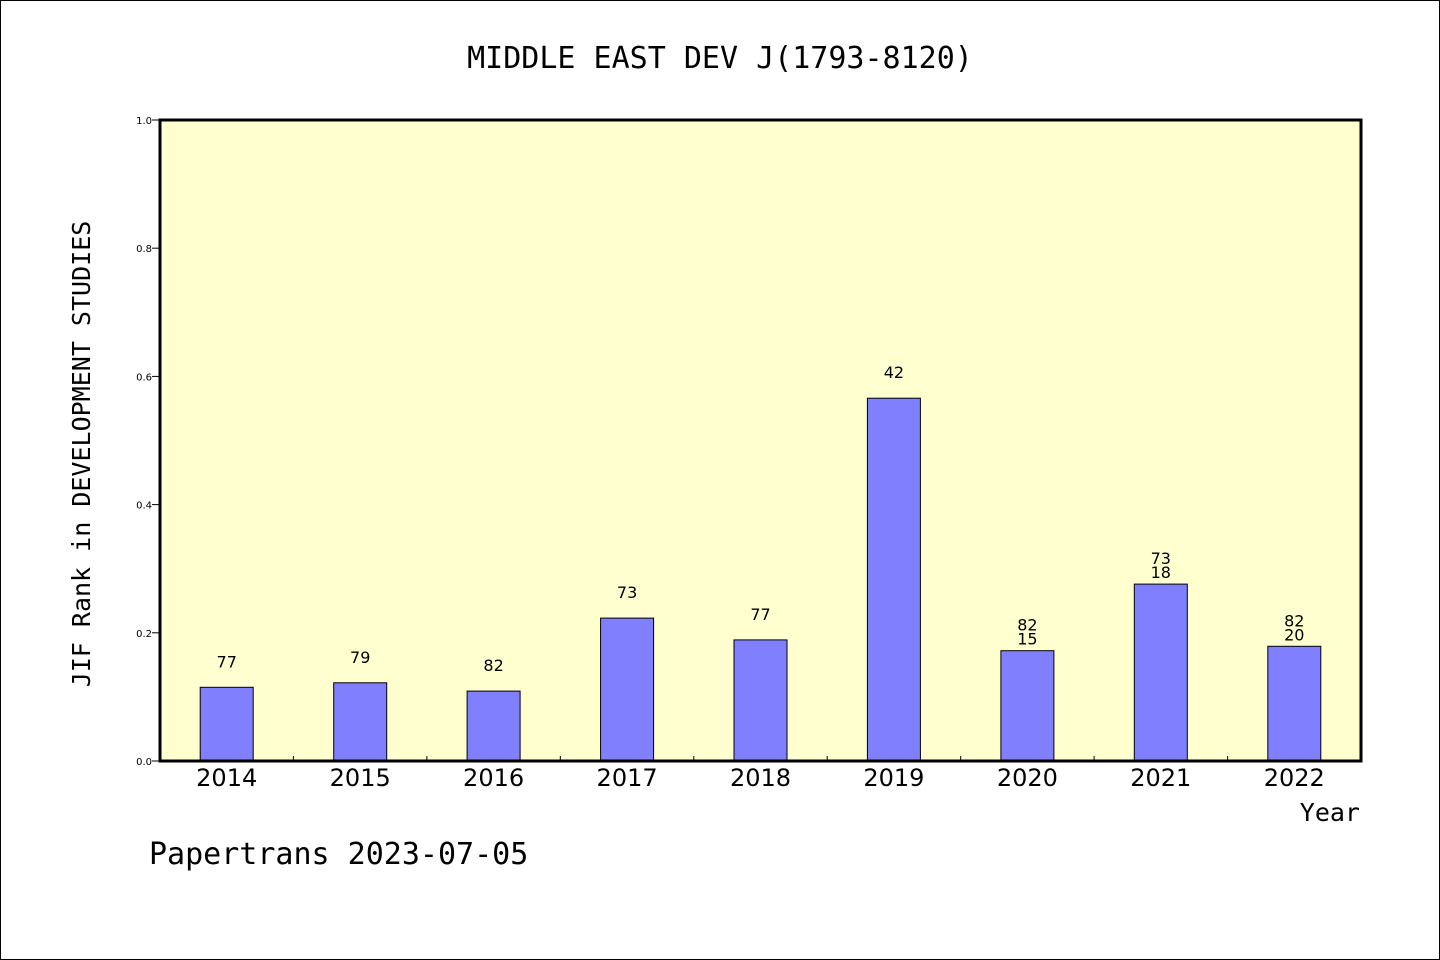 This screenshot has height=960, width=1440. What do you see at coordinates (760, 614) in the screenshot?
I see `bar-label-2018-1: 77` at bounding box center [760, 614].